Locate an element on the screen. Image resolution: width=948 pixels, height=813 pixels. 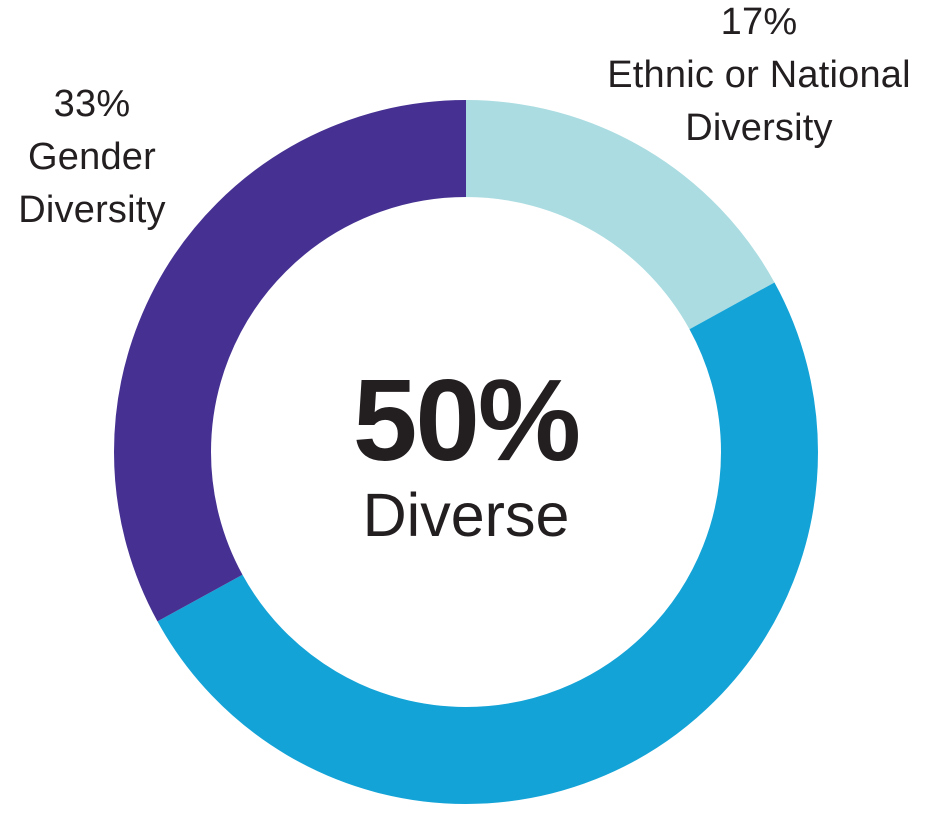
donut-center-text: 50% Diverse is located at coordinates (466, 457).